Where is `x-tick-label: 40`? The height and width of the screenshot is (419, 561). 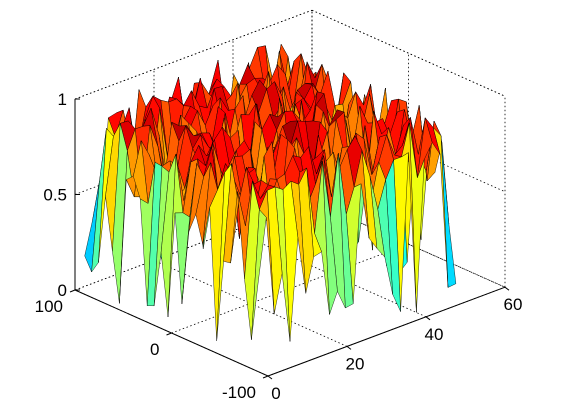 x-tick-label: 40 is located at coordinates (434, 334).